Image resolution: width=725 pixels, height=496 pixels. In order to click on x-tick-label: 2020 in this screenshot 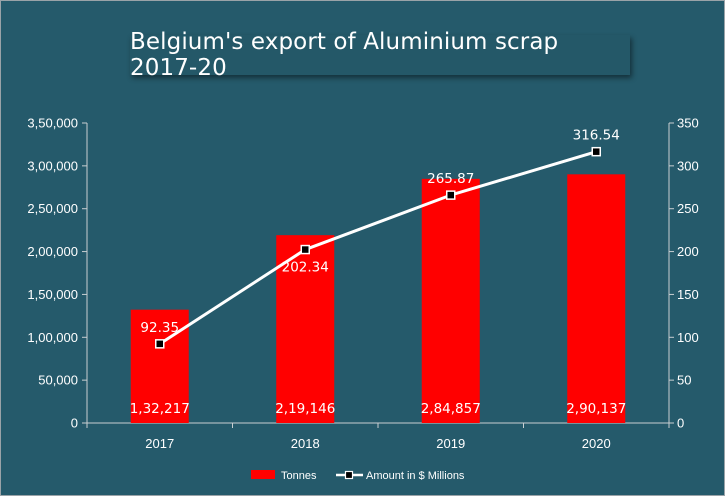, I will do `click(596, 443)`.